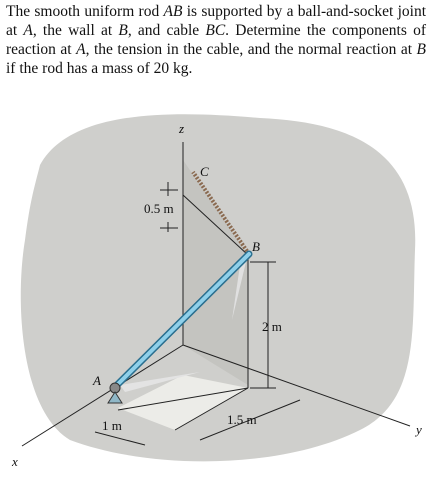  Describe the element at coordinates (182, 320) in the screenshot. I see `rod-highlight` at that location.